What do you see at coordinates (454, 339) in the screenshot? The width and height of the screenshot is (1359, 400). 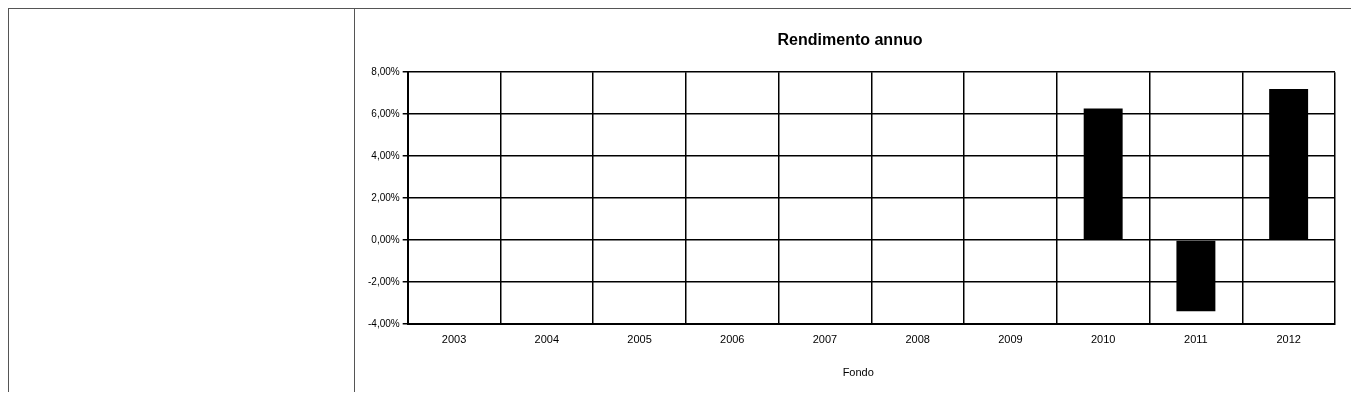 I see `x-tick-label: 2003` at bounding box center [454, 339].